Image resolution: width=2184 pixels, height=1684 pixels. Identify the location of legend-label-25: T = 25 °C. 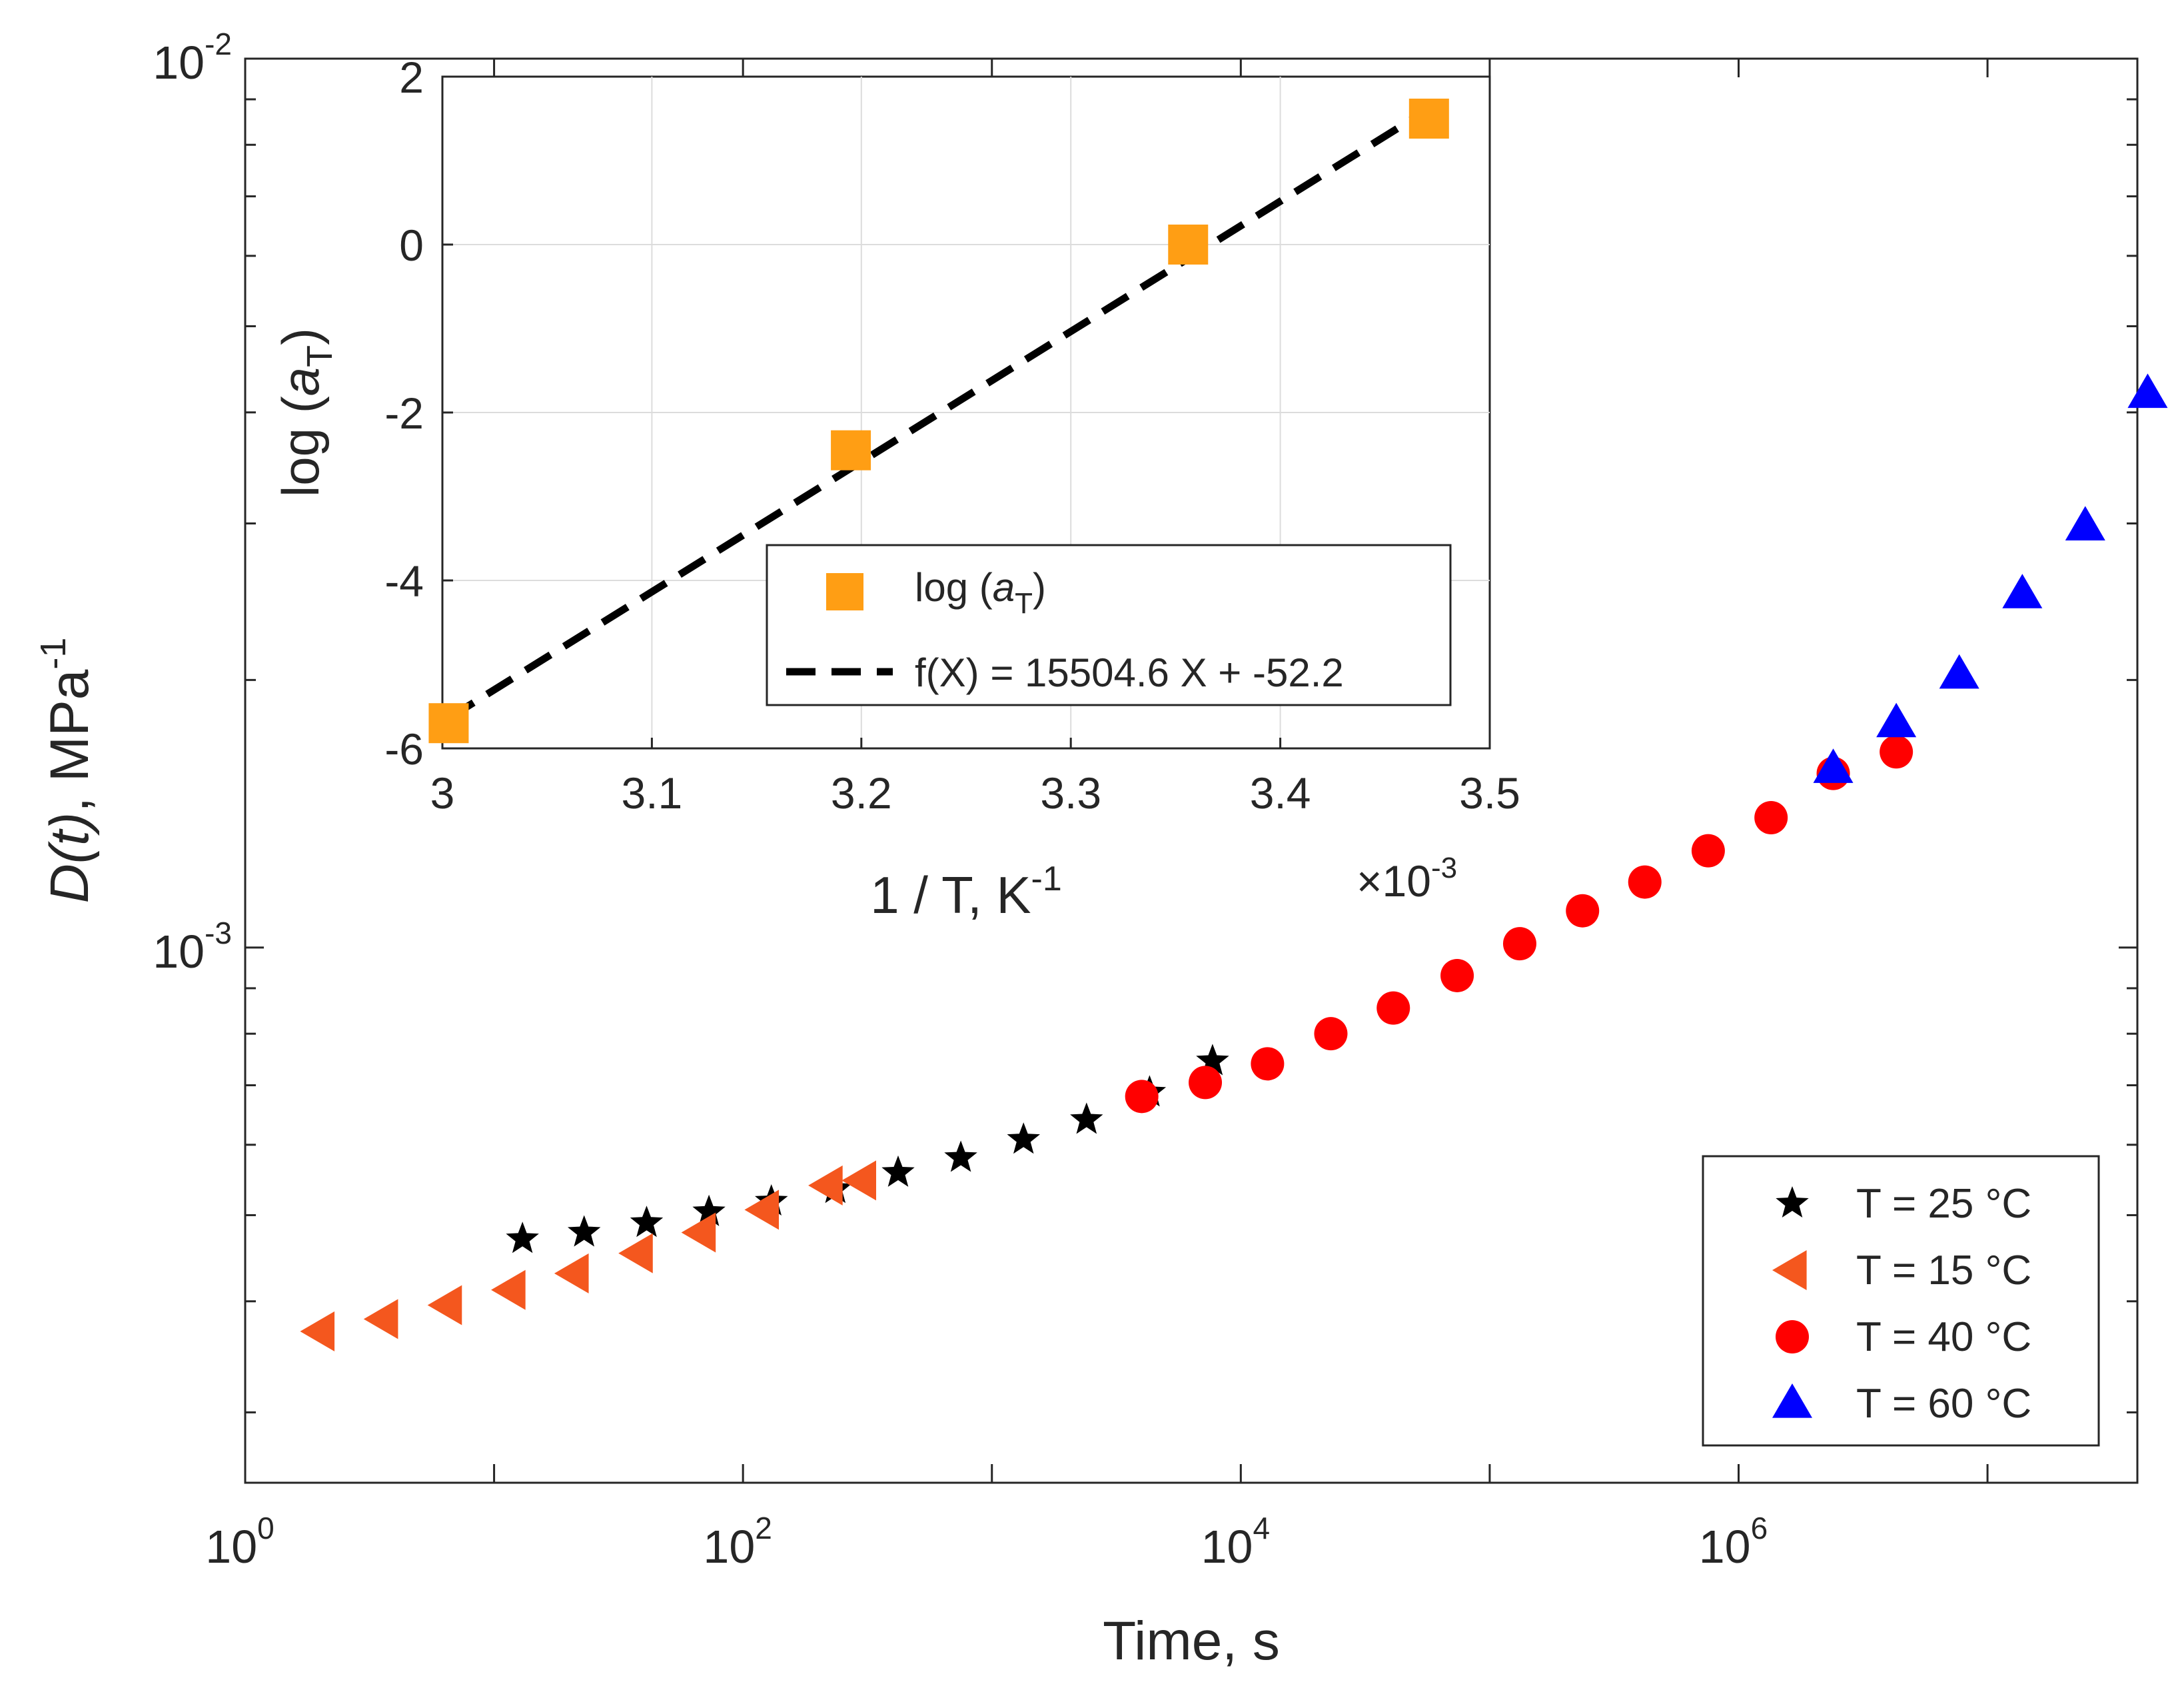
(1943, 1204).